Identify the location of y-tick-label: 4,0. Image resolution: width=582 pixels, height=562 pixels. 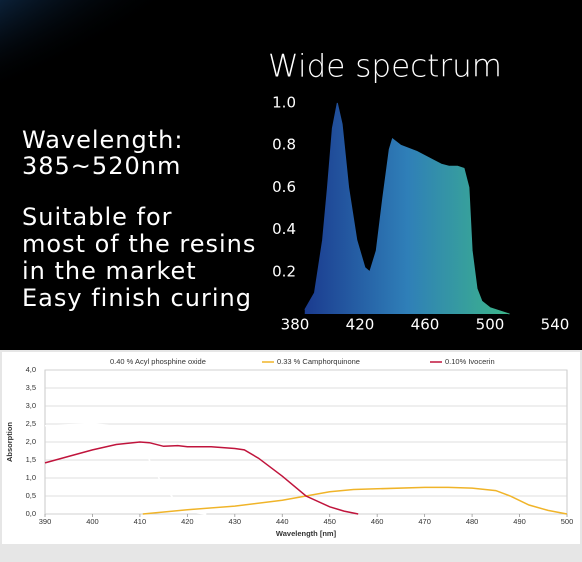
(31, 369).